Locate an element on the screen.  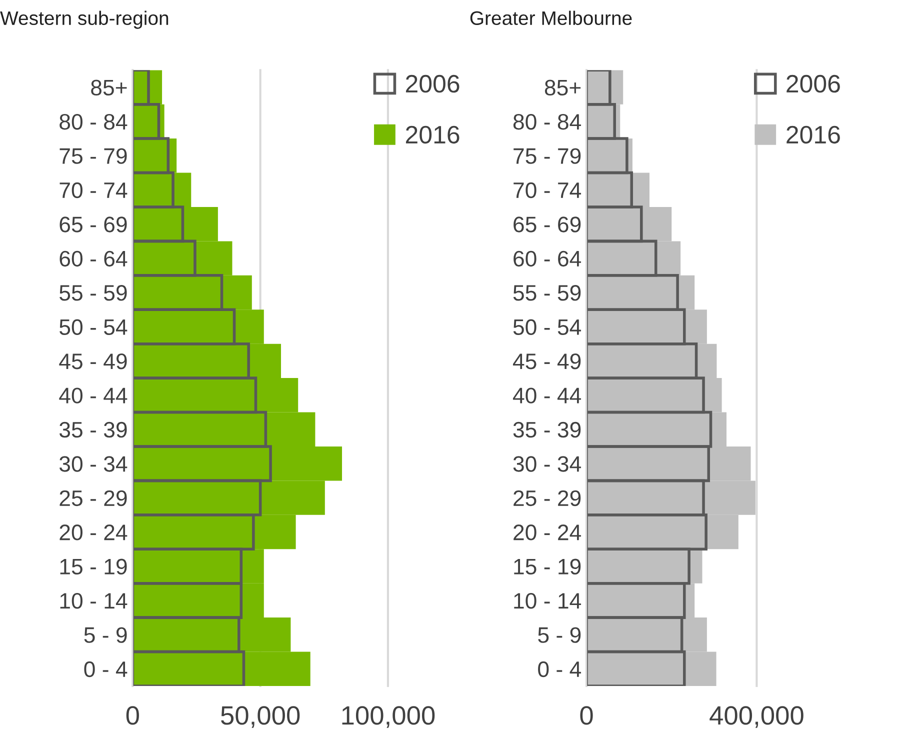
chart-title: Greater Melbourne is located at coordinates (551, 18).